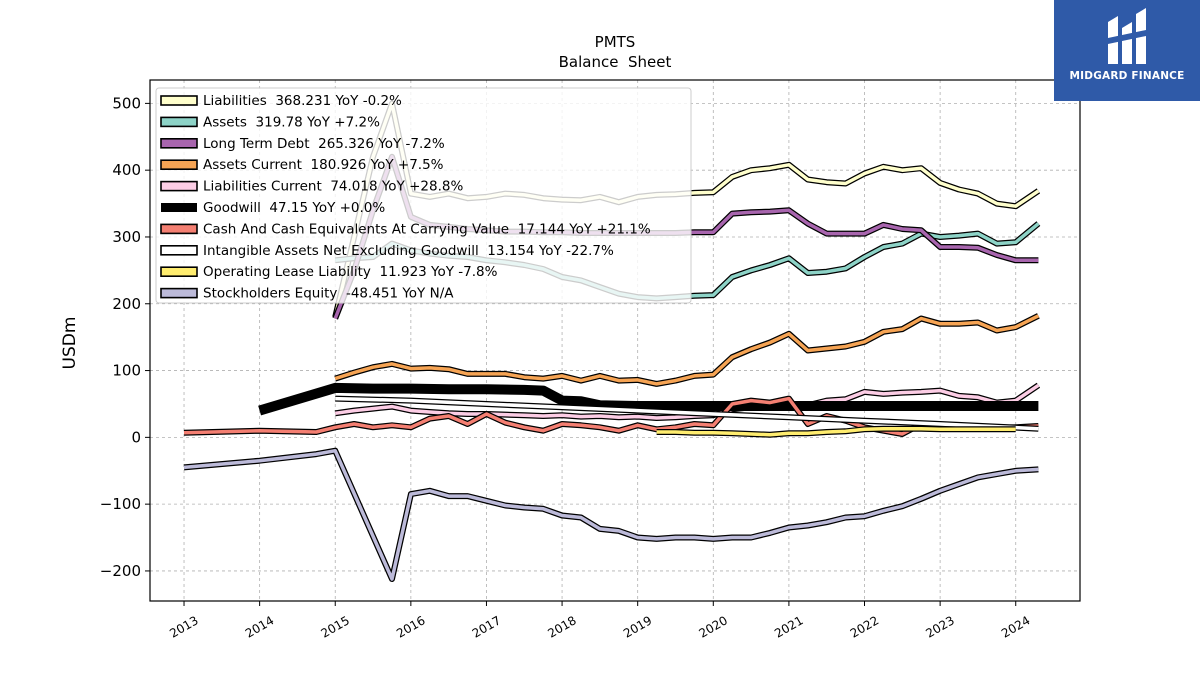  Describe the element at coordinates (126, 304) in the screenshot. I see `y-tick-label: 200` at that location.